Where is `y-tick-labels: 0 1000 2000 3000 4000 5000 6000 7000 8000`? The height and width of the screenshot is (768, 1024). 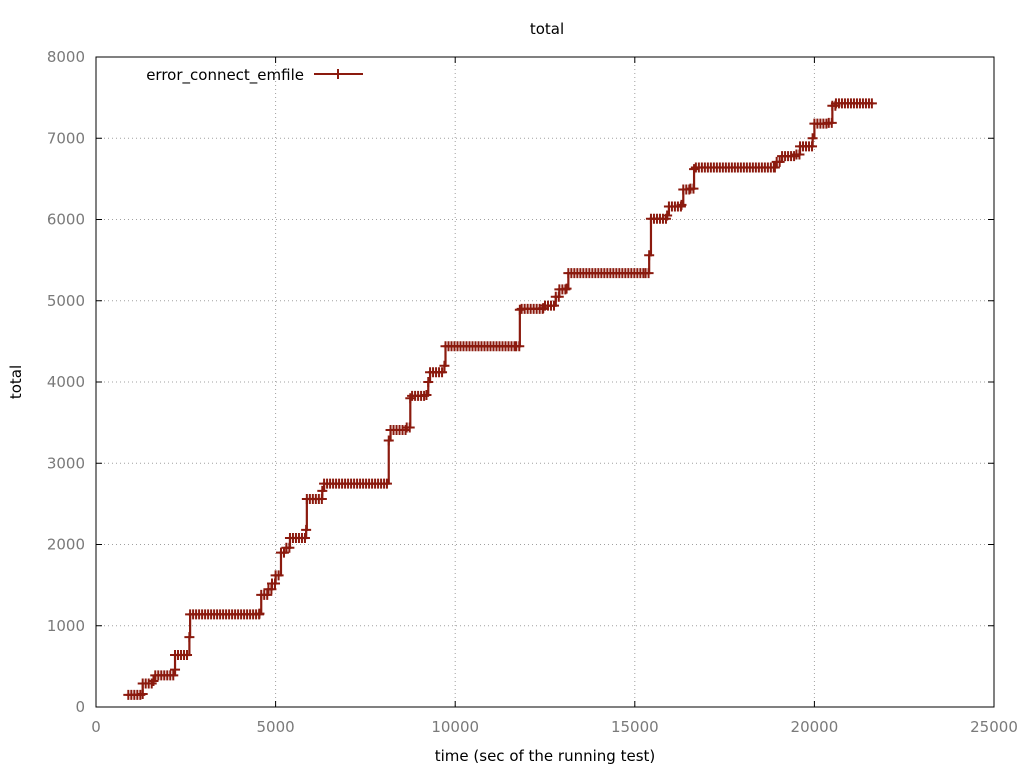 y-tick-labels: 0 1000 2000 3000 4000 5000 6000 7000 8000 is located at coordinates (66, 382).